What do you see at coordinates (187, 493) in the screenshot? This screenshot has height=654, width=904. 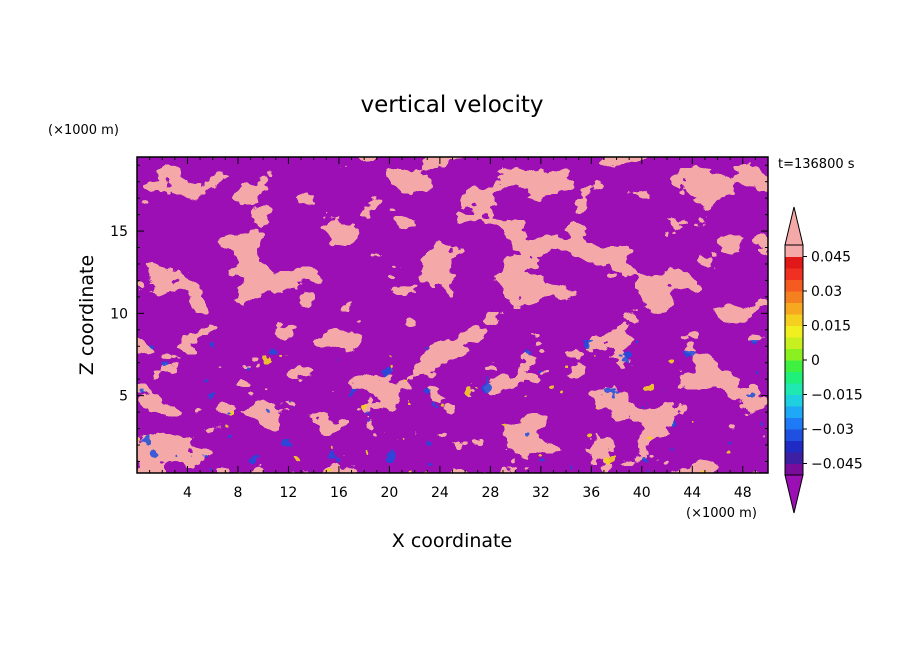 I see `x-tick-label: 4` at bounding box center [187, 493].